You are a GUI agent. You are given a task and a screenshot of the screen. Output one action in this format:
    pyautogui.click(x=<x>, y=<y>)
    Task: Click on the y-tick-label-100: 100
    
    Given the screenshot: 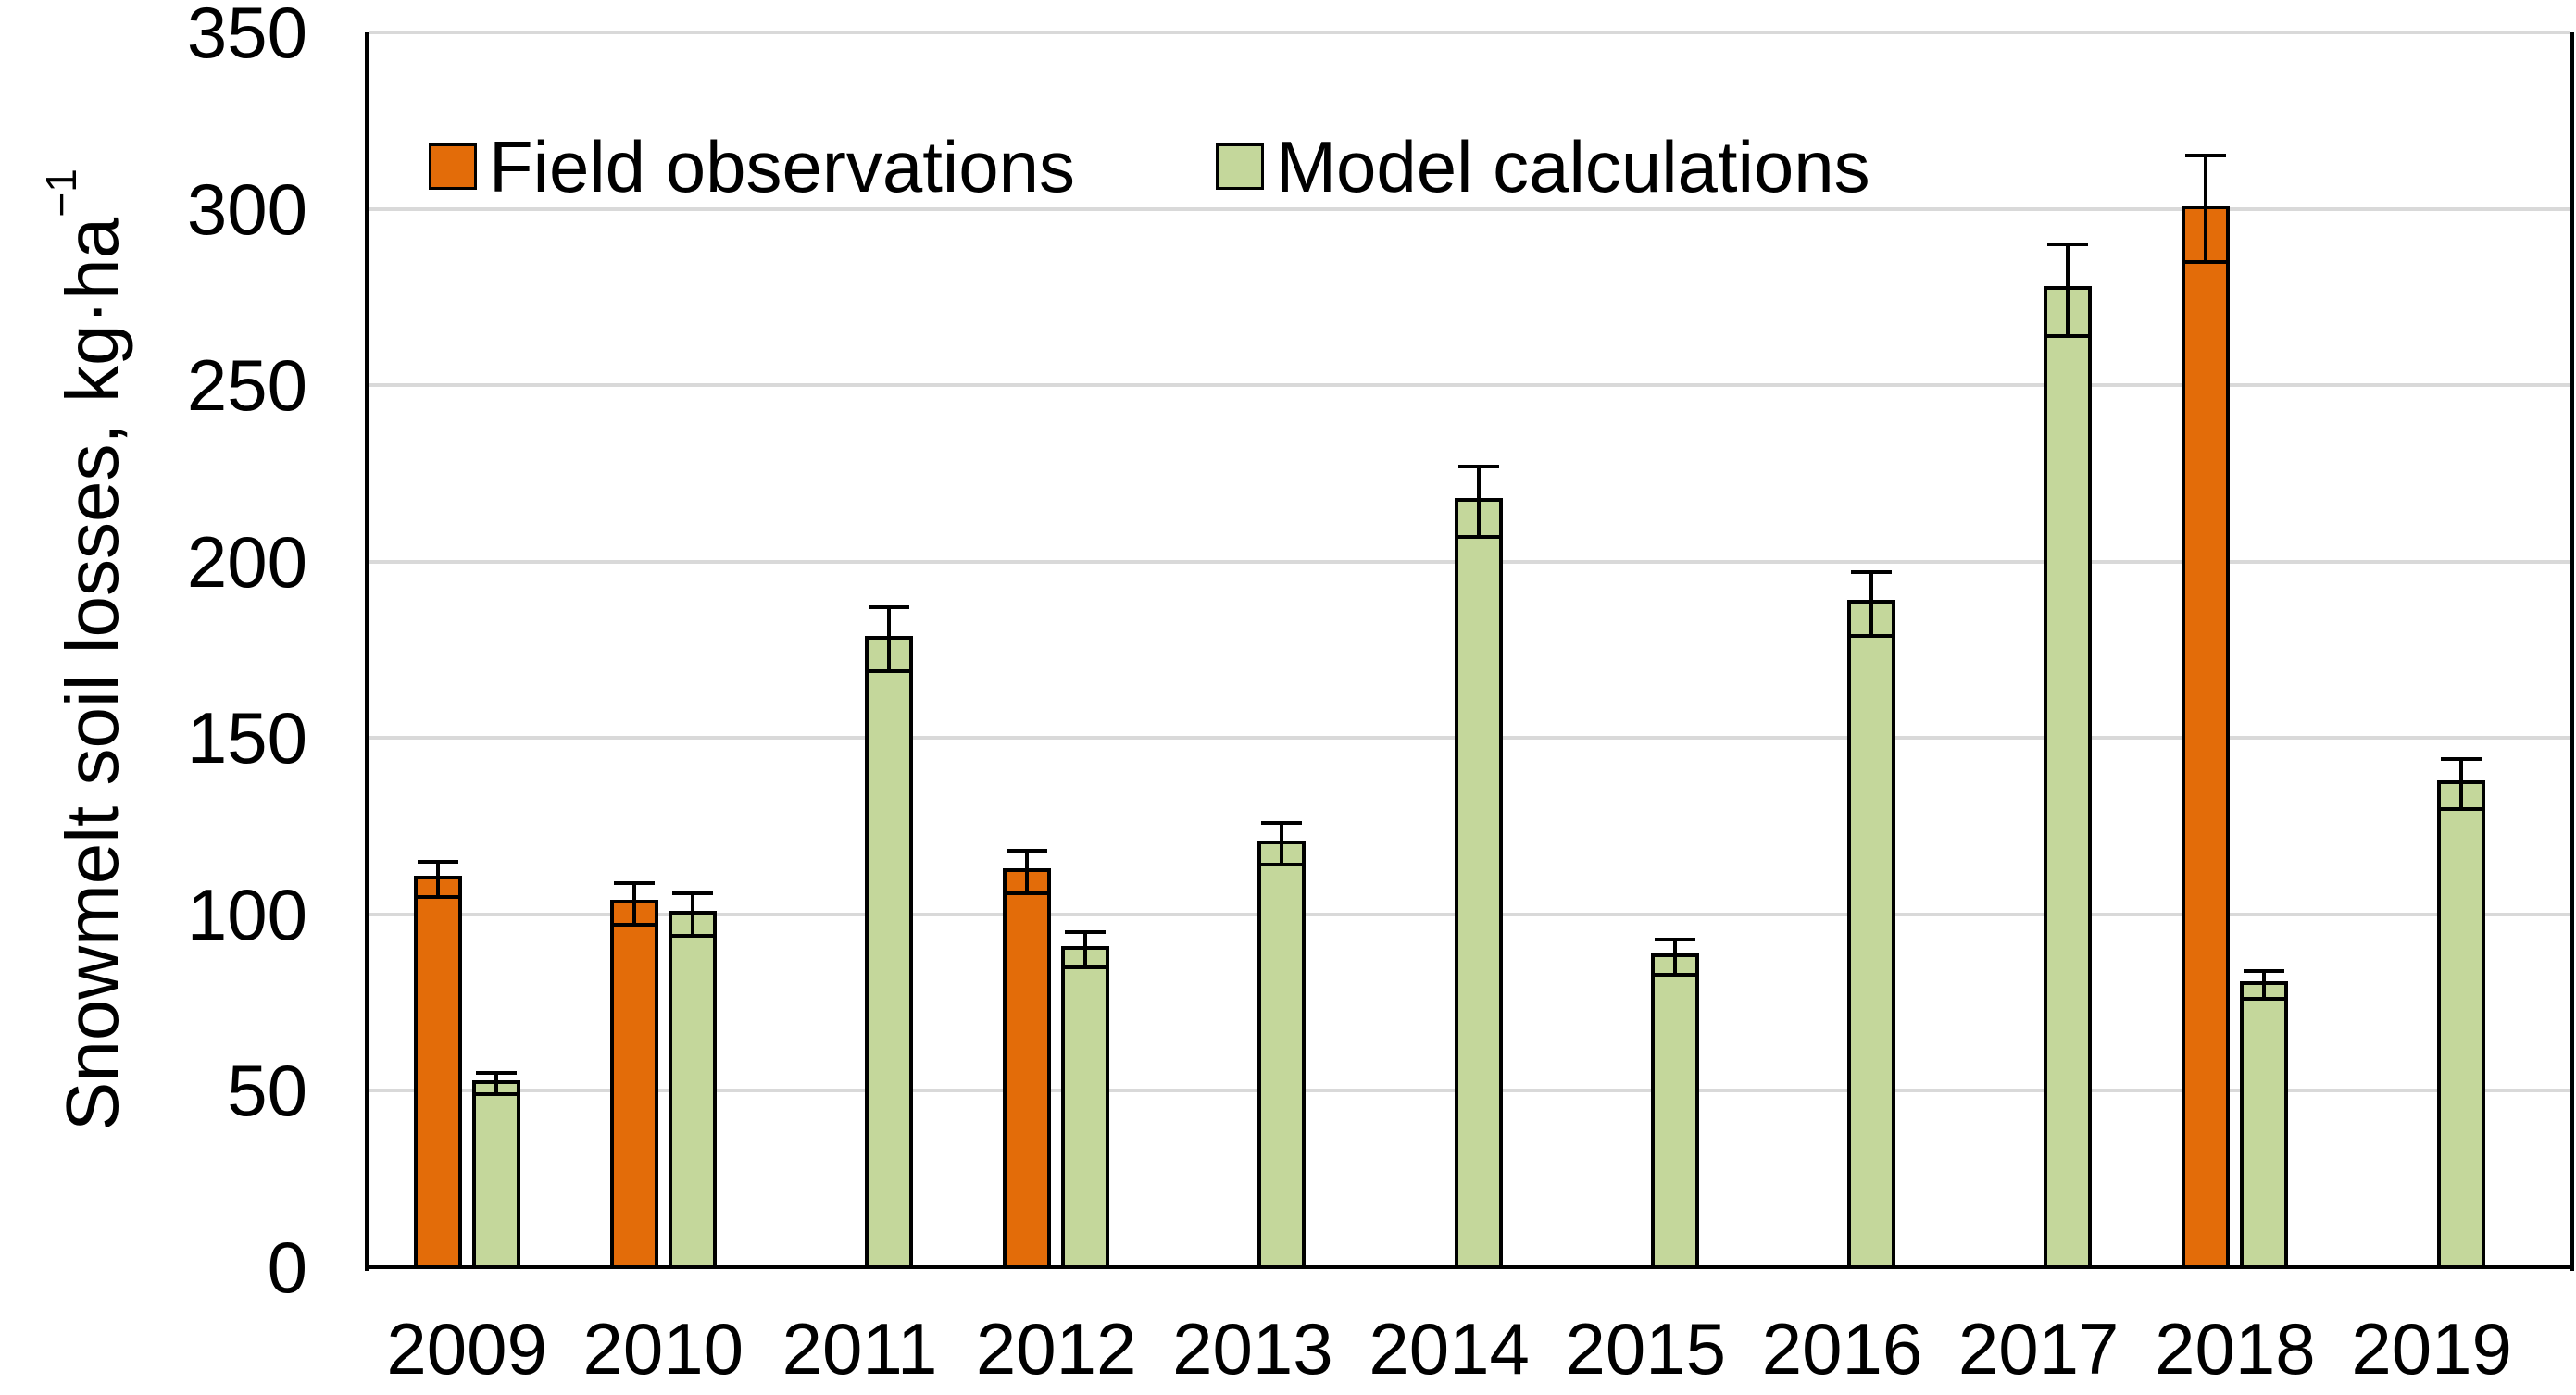 What is the action you would take?
    pyautogui.click(x=246, y=914)
    